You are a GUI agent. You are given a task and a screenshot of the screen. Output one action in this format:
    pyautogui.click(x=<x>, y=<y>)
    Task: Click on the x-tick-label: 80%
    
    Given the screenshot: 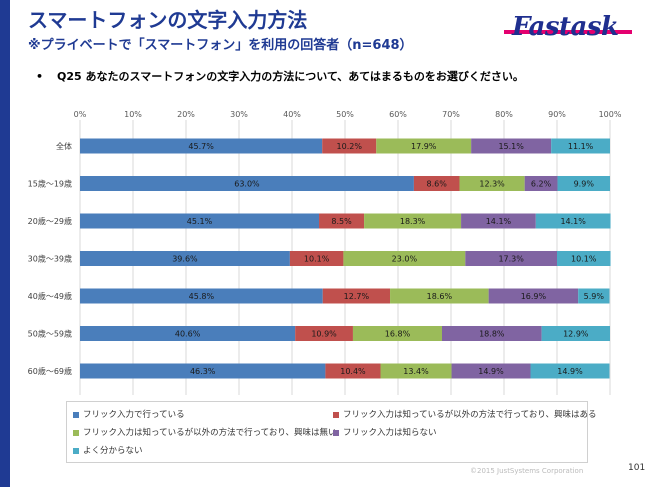 What is the action you would take?
    pyautogui.click(x=504, y=114)
    